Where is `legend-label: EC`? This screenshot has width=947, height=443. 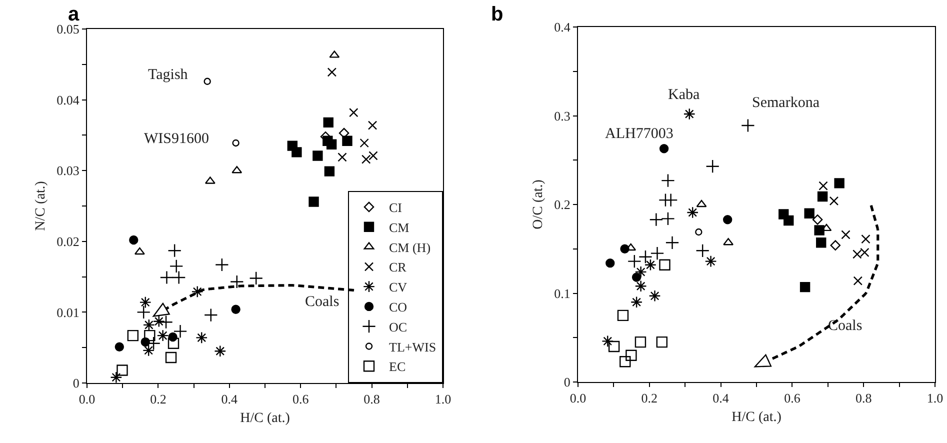 legend-label: EC is located at coordinates (397, 366).